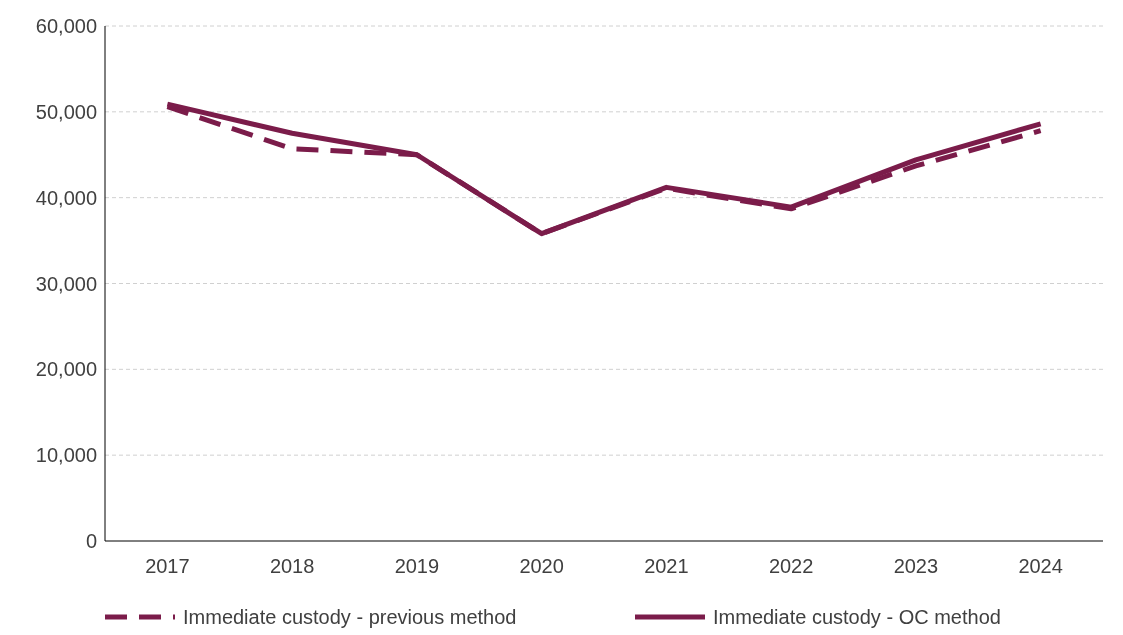 The width and height of the screenshot is (1123, 635). I want to click on x-tick-label: 2017, so click(167, 566).